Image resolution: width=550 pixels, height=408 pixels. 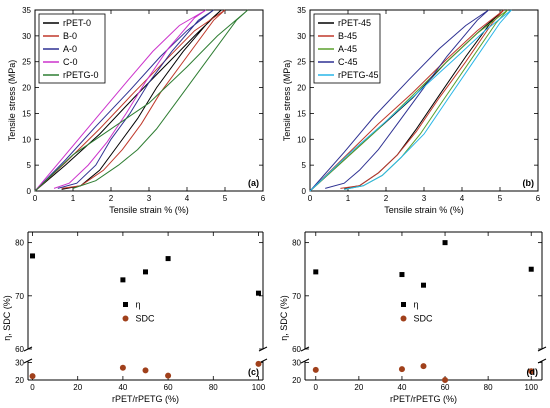 I want to click on legend-label: SDC, so click(x=146, y=319).